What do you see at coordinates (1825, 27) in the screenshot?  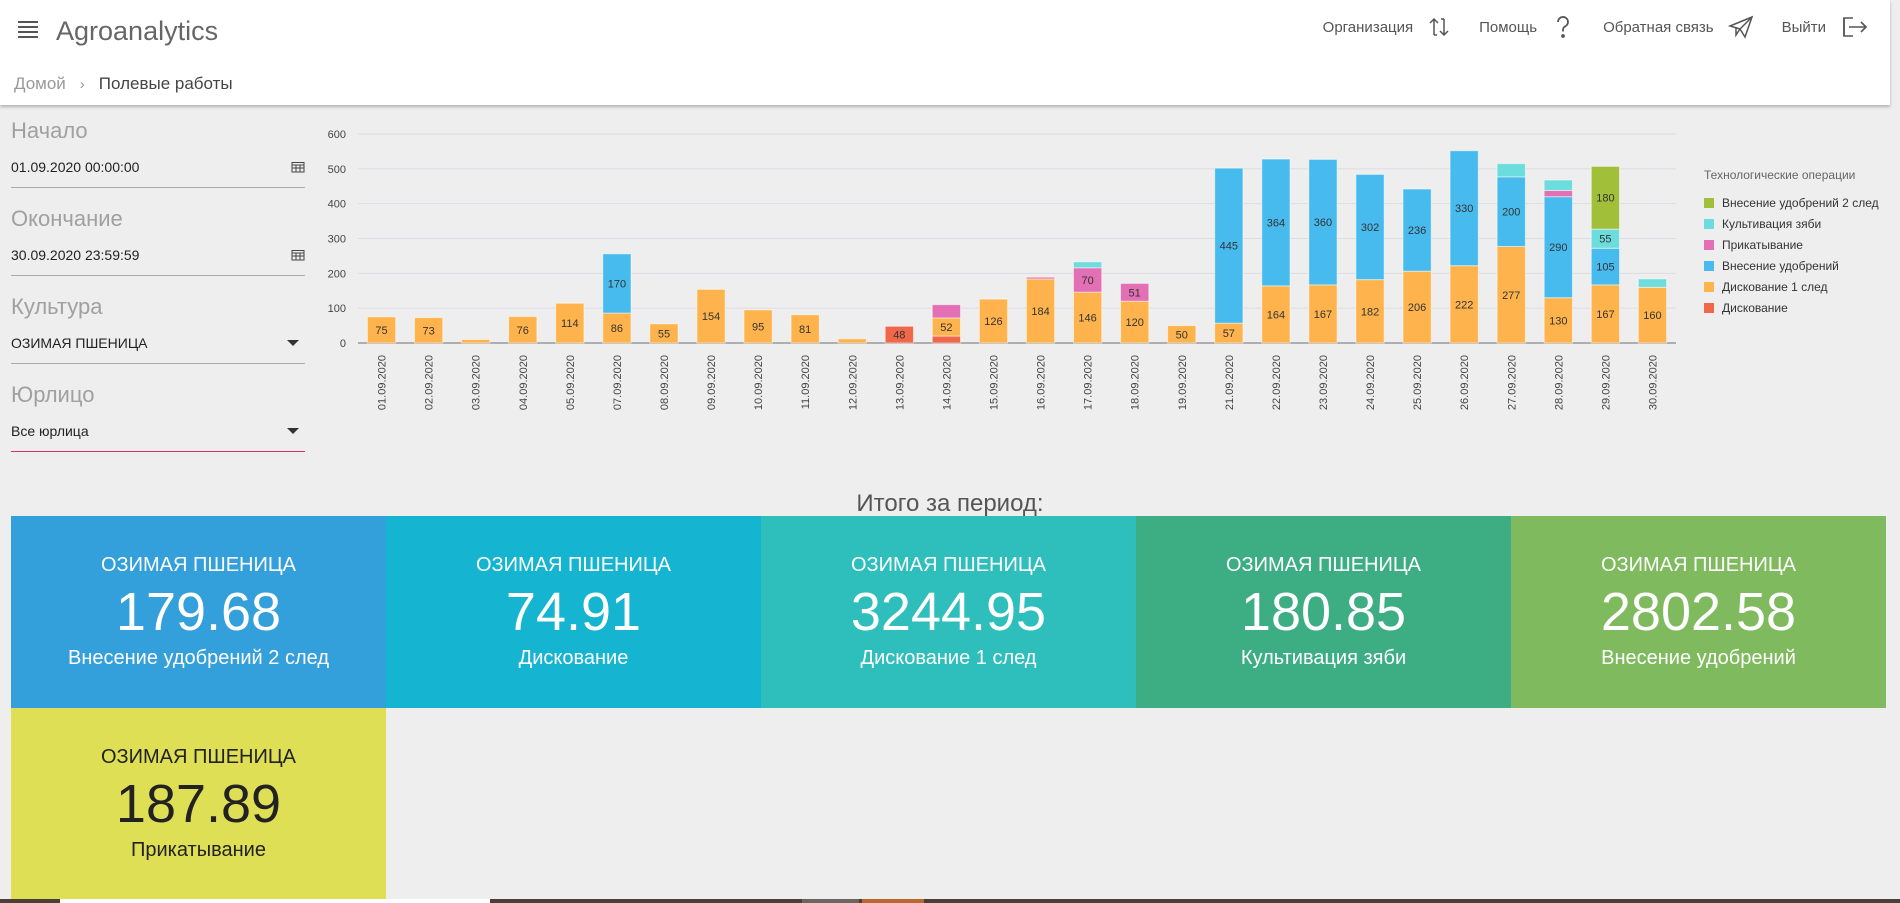 I see `nav-logout: Выйти` at bounding box center [1825, 27].